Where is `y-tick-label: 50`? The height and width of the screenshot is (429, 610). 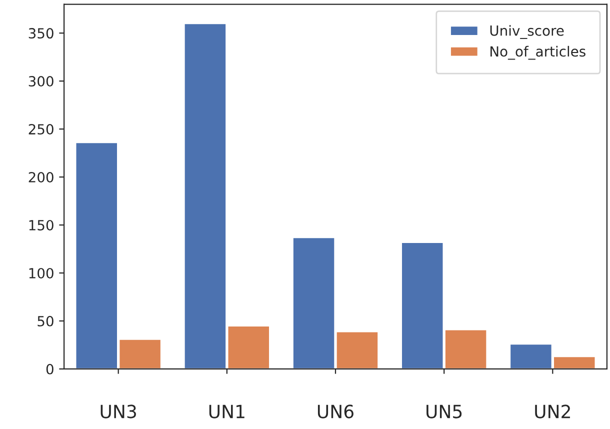
y-tick-label: 50 is located at coordinates (46, 321).